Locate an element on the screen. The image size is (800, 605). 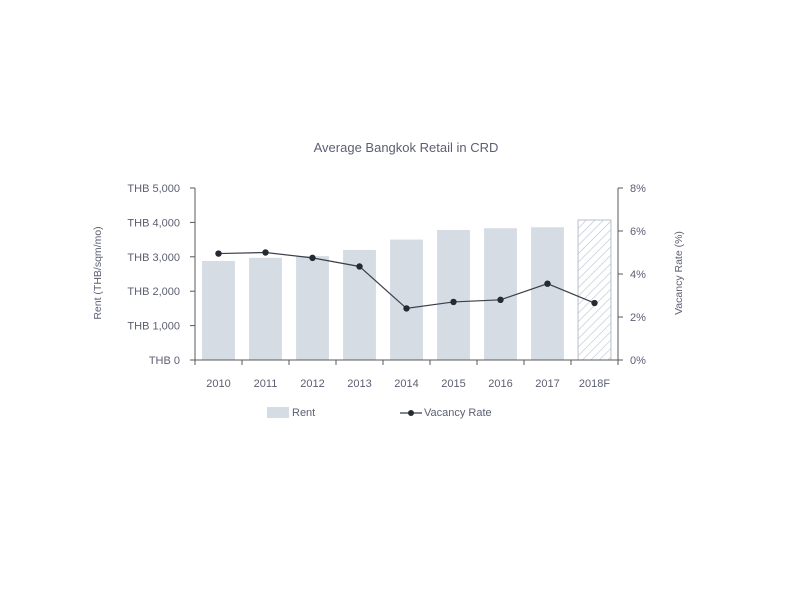
legend-label-vacancy: Vacancy Rate is located at coordinates (458, 413).